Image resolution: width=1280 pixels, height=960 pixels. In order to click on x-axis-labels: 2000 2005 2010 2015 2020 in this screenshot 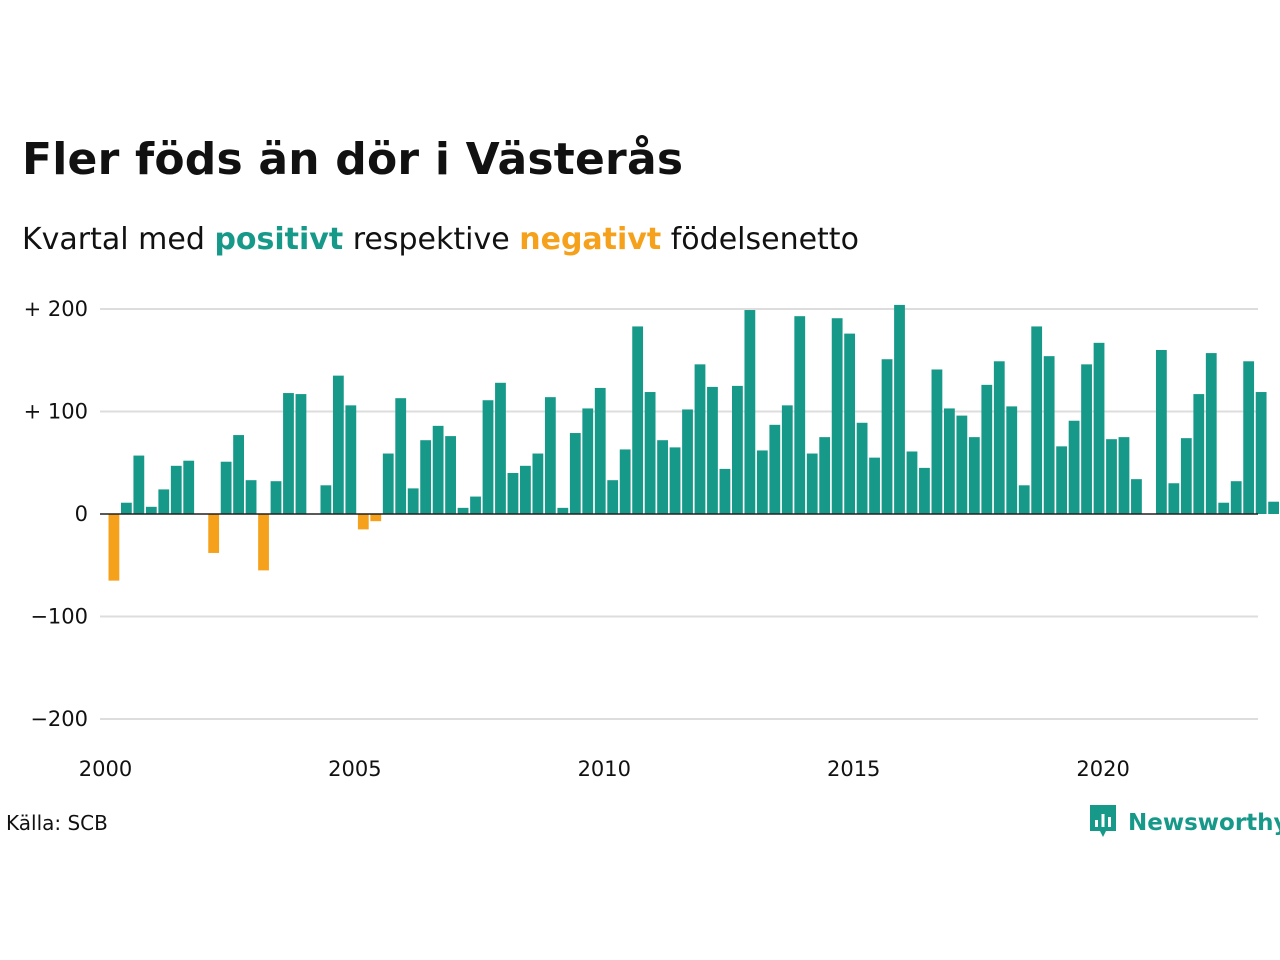, I will do `click(604, 769)`.